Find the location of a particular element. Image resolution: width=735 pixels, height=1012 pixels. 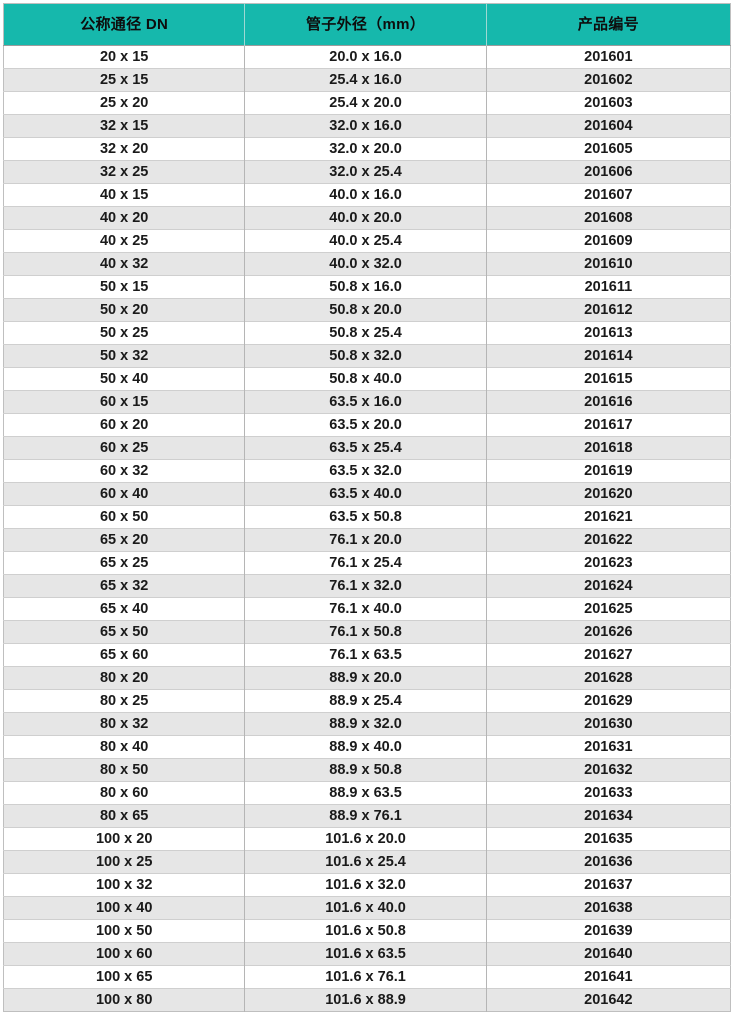

table-row: 40 x 25 40.0 x 25.4 201609 is located at coordinates (367, 241).